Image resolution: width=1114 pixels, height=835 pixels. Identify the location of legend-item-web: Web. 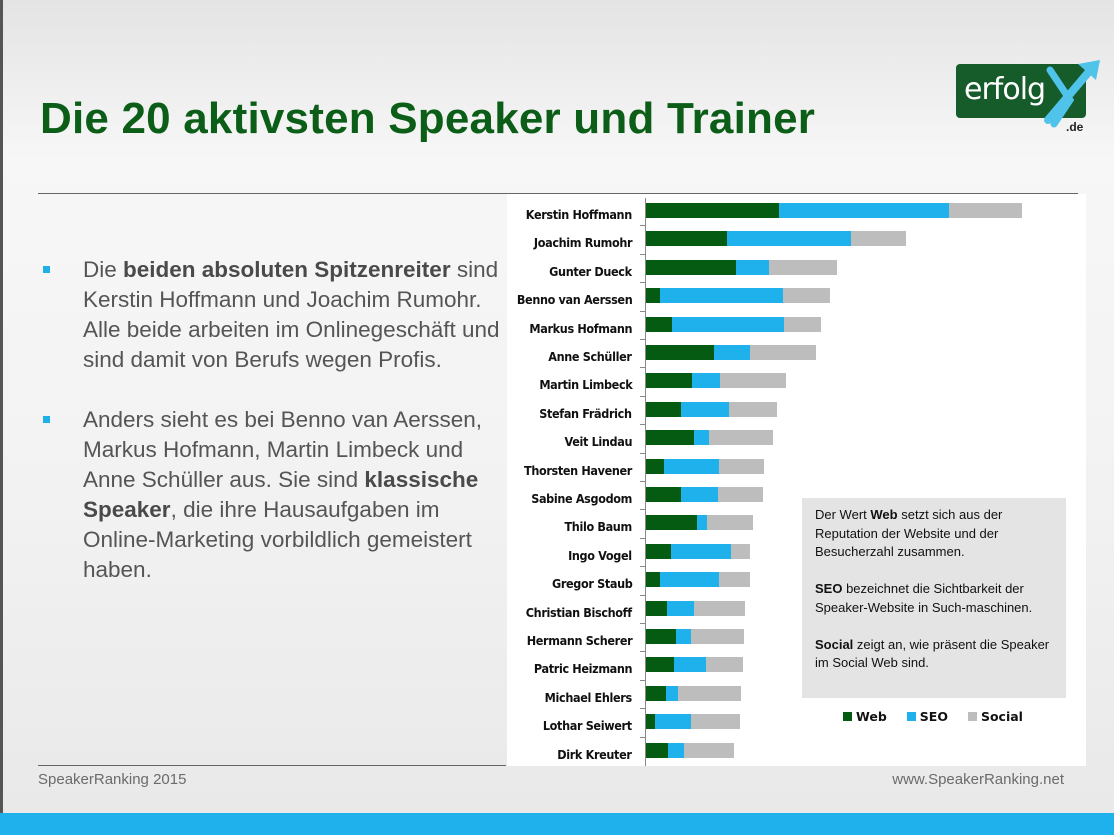
(865, 716).